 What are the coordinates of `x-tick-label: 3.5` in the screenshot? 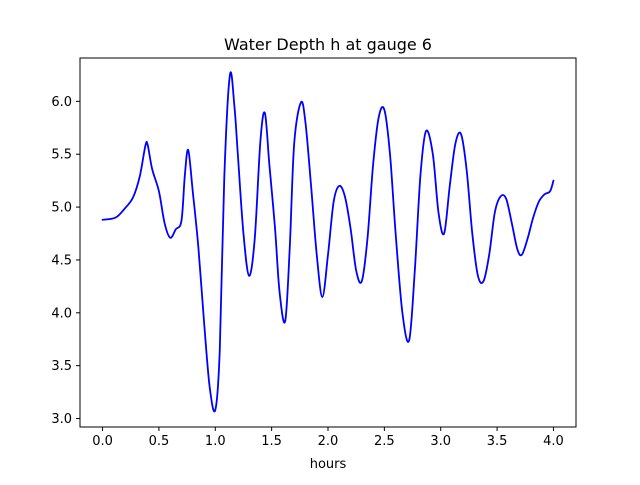 It's located at (497, 441).